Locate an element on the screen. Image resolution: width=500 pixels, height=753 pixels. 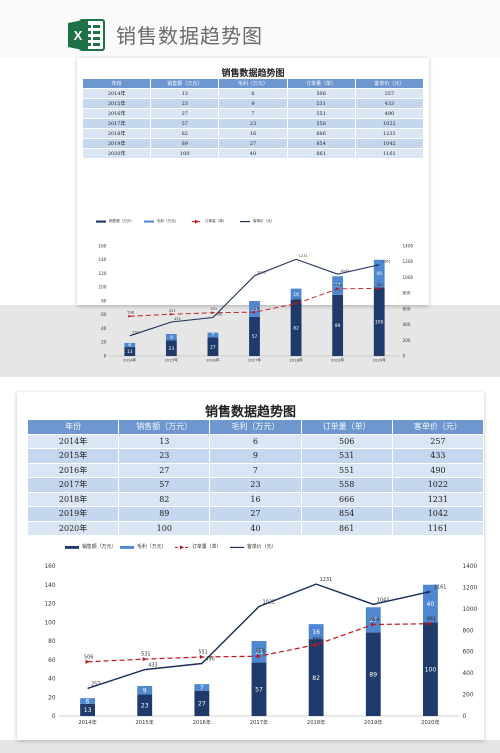
preview-table-cell: 9 is located at coordinates (253, 104).